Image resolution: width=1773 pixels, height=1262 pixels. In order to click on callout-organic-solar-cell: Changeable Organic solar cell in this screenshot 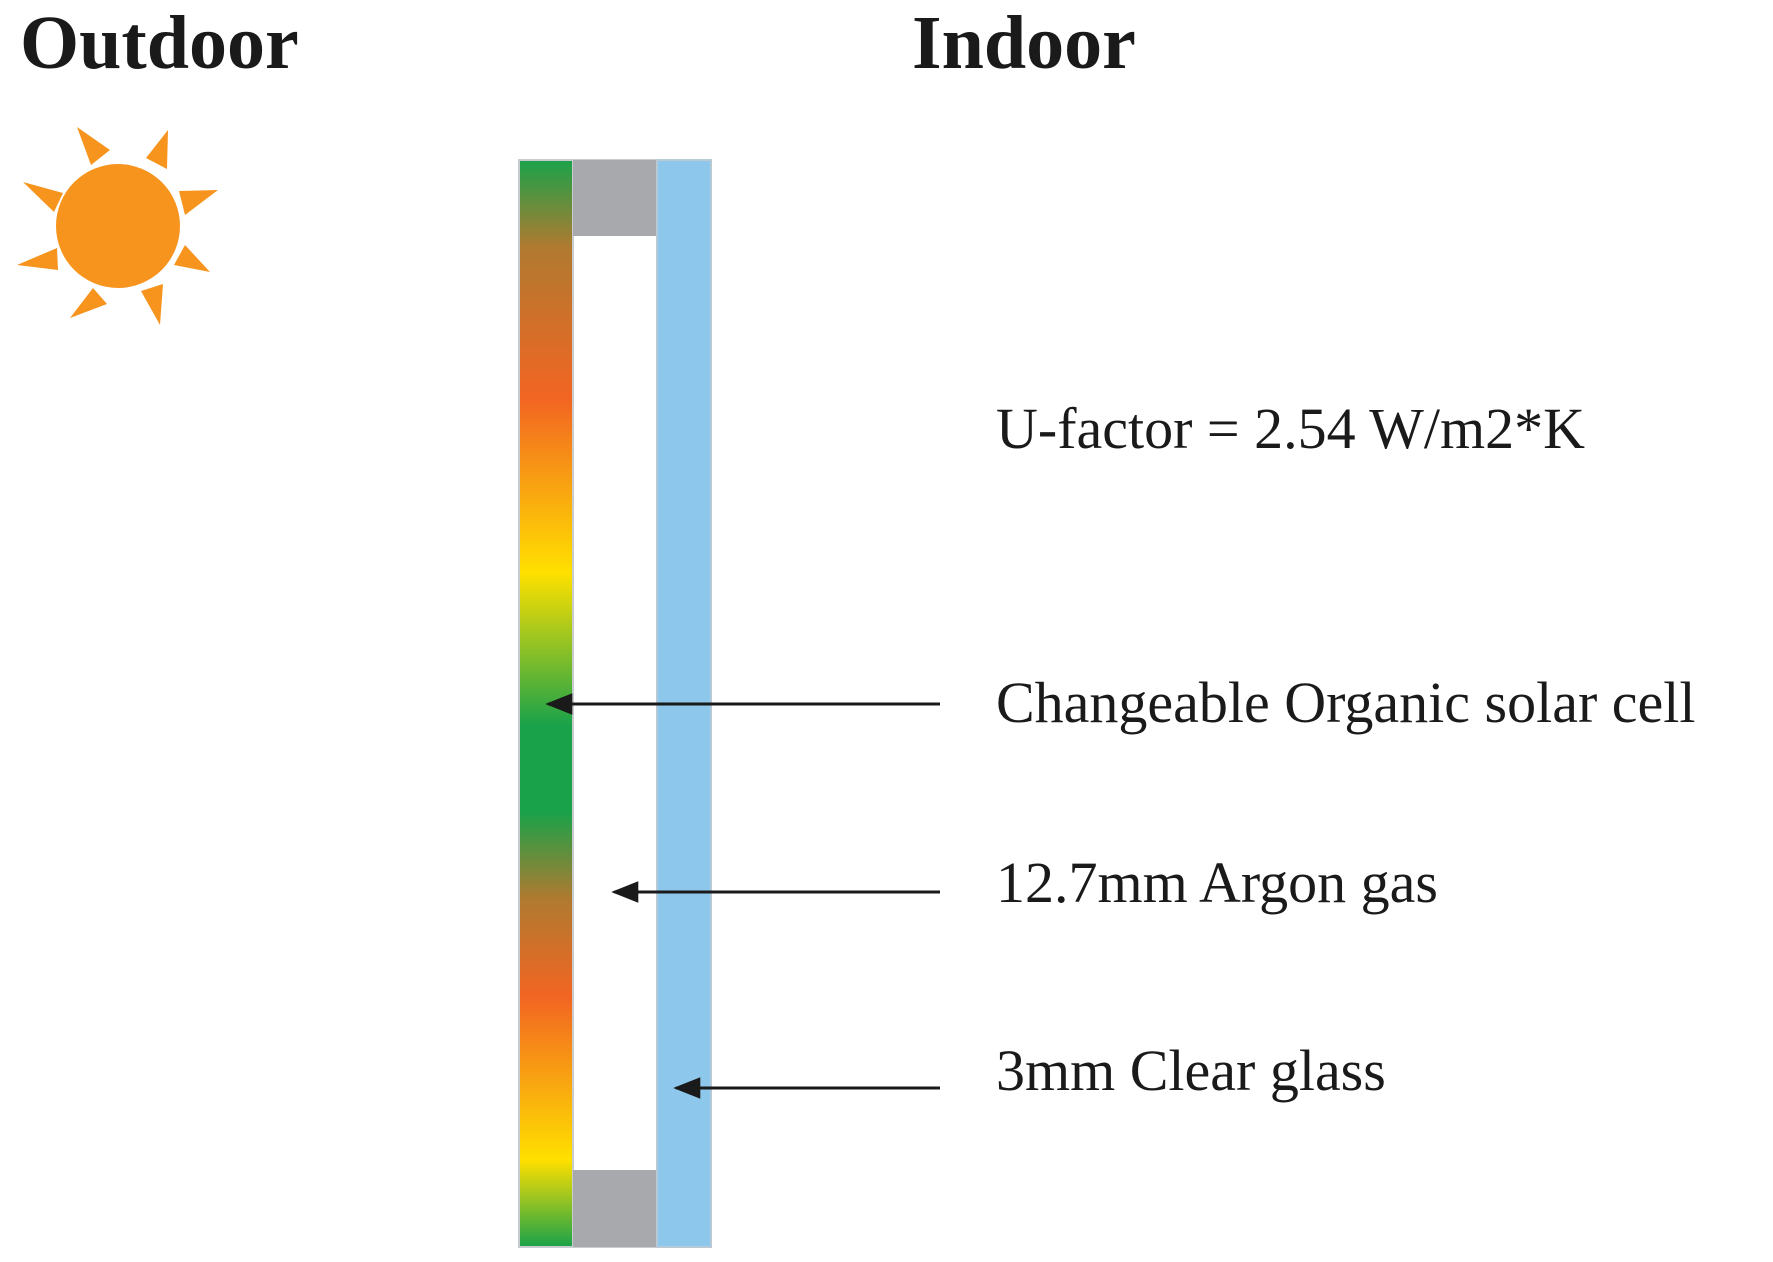, I will do `click(1120, 702)`.